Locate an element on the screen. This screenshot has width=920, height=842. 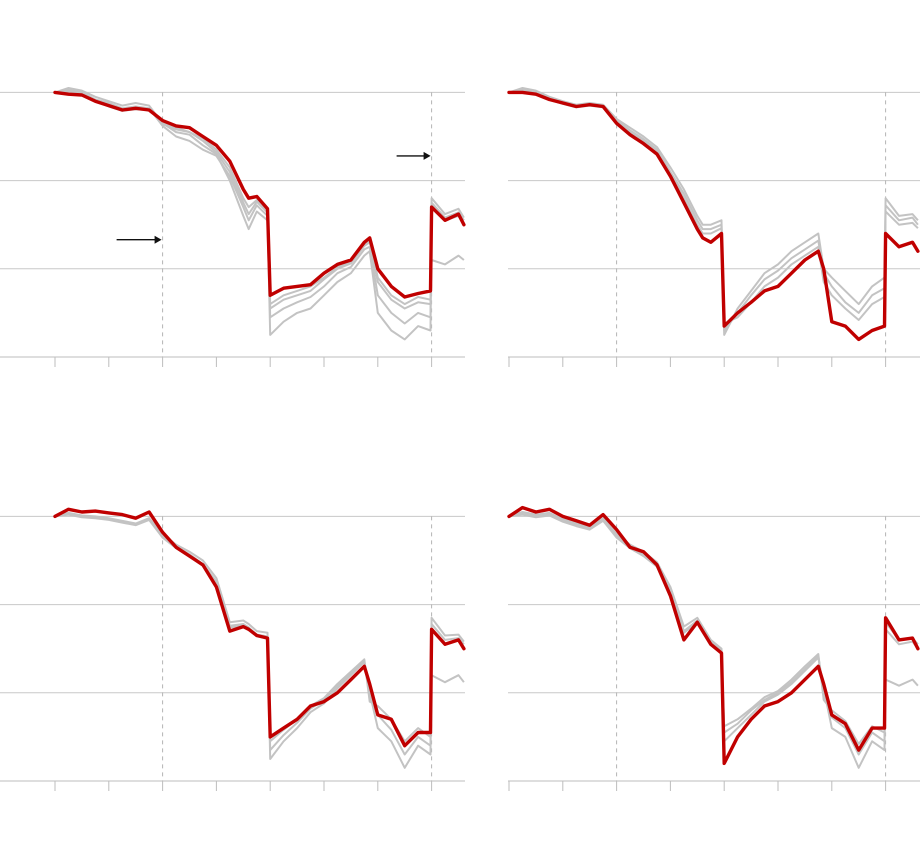
chart-panel-top-right is located at coordinates (713, 227).